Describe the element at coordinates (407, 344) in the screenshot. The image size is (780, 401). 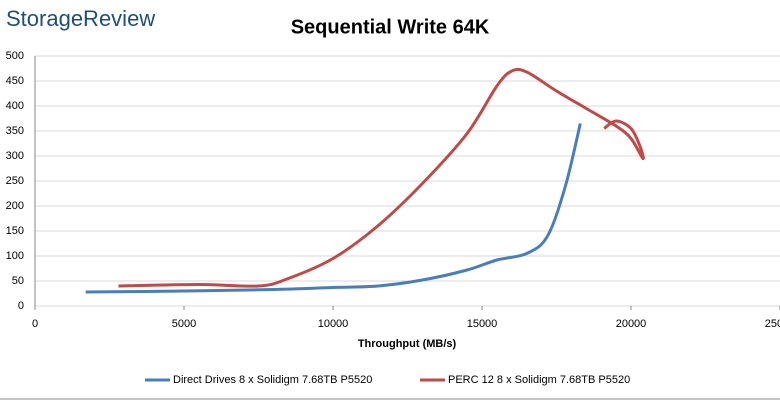
I see `x-axis-label: Throughput (MB/s)` at that location.